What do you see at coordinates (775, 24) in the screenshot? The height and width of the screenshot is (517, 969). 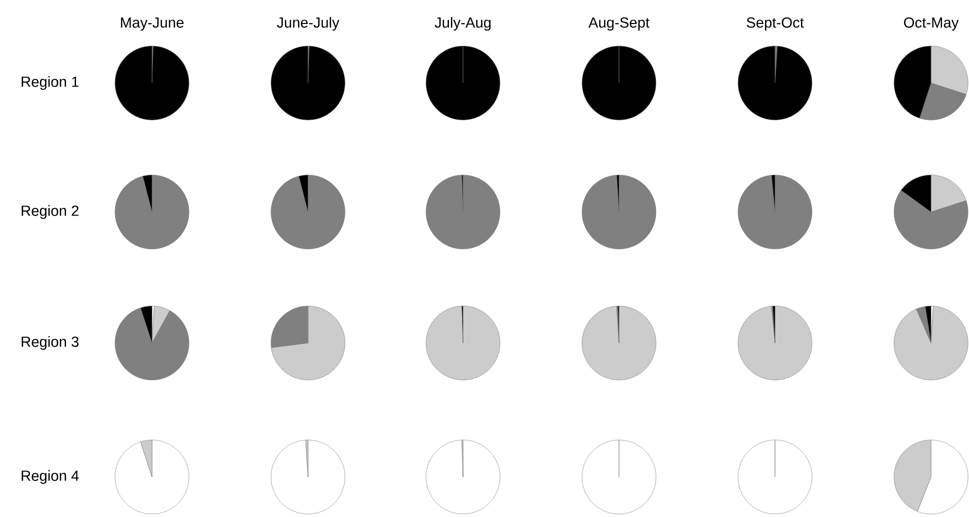 I see `chart-title: Sept-Oct` at bounding box center [775, 24].